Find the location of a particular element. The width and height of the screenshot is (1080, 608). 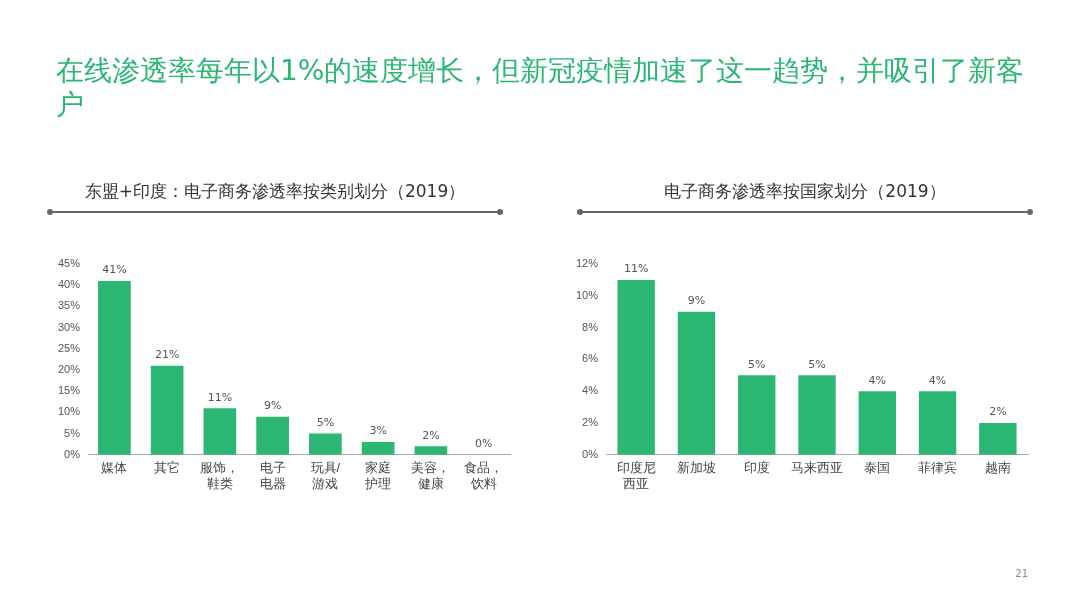

y-tick-label: 4% is located at coordinates (590, 390).